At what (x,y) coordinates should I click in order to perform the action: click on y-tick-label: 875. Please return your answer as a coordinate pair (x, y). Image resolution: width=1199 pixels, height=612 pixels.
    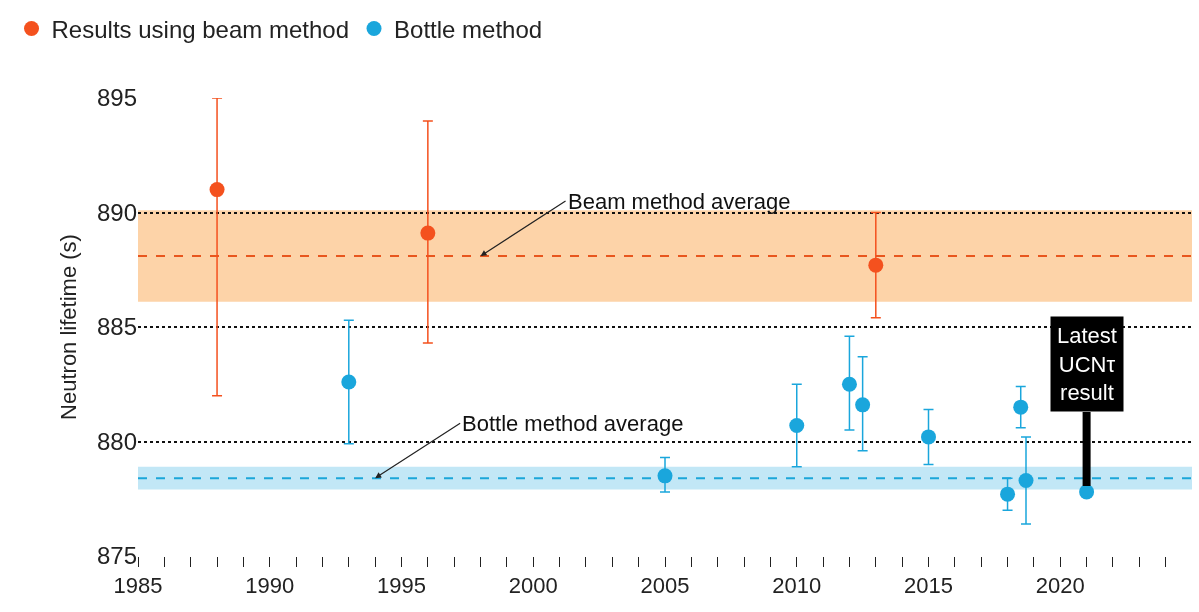
    Looking at the image, I should click on (116, 556).